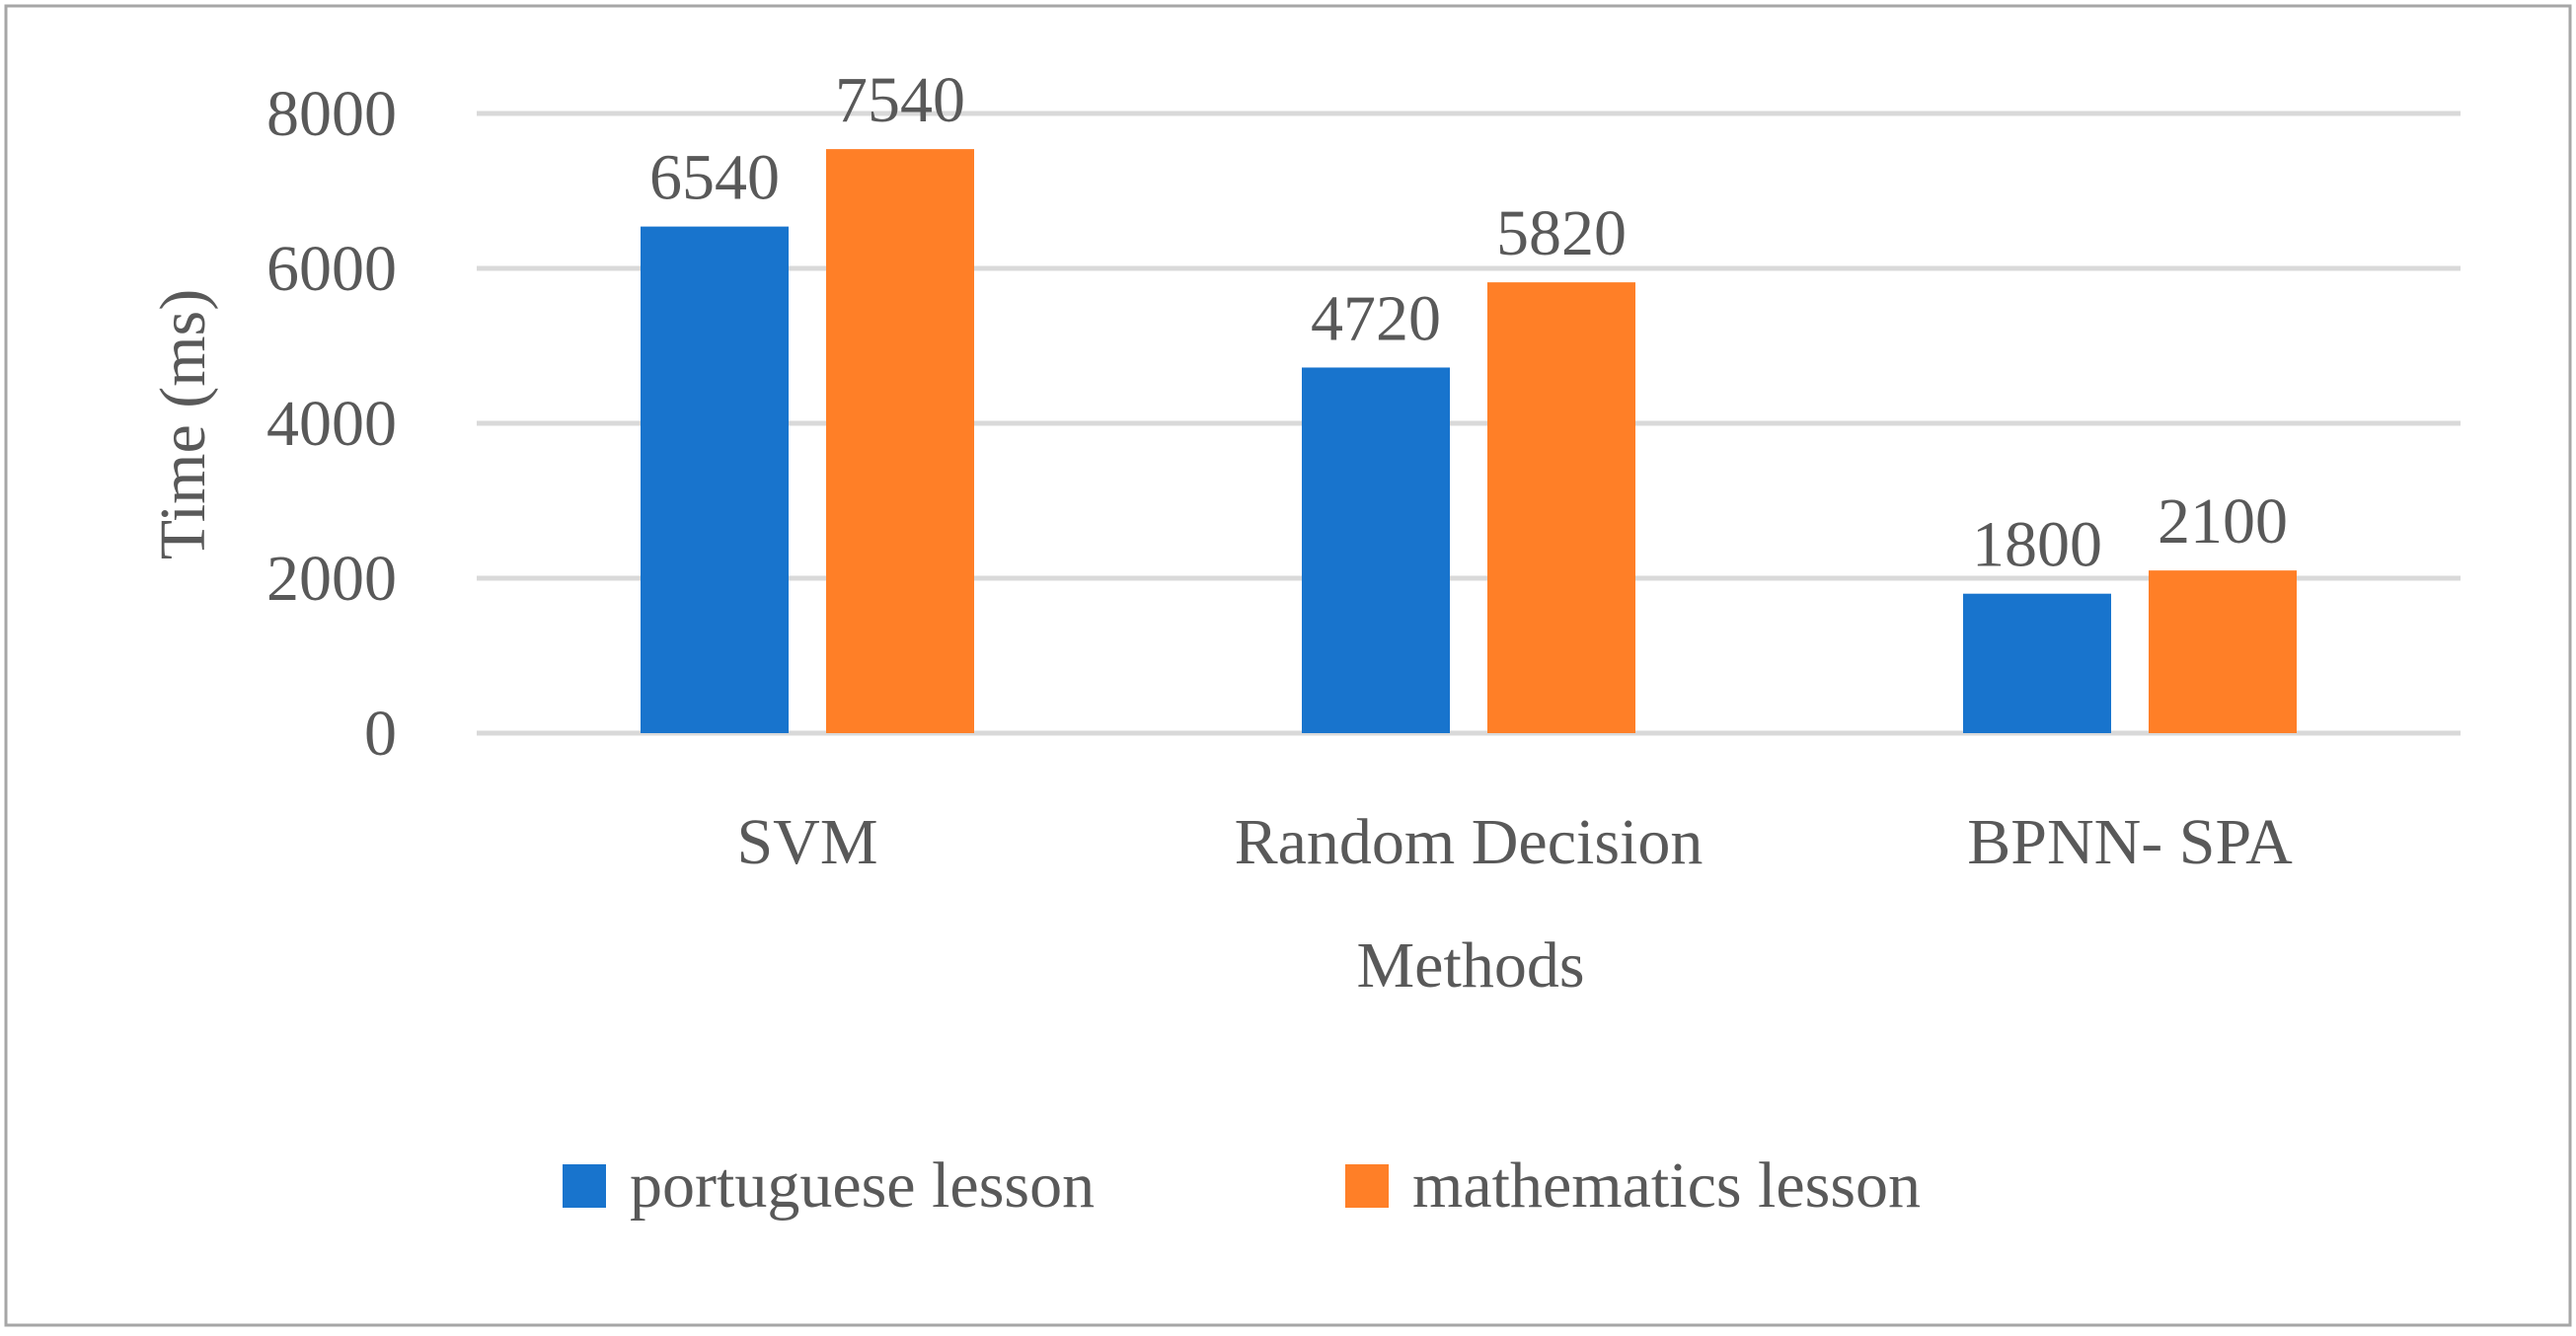  What do you see at coordinates (2223, 521) in the screenshot?
I see `data-label: 2100` at bounding box center [2223, 521].